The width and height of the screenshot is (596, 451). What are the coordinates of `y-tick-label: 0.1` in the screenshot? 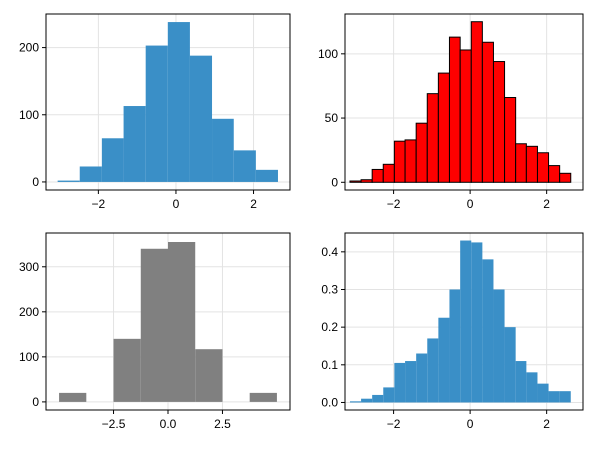 It's located at (329, 365).